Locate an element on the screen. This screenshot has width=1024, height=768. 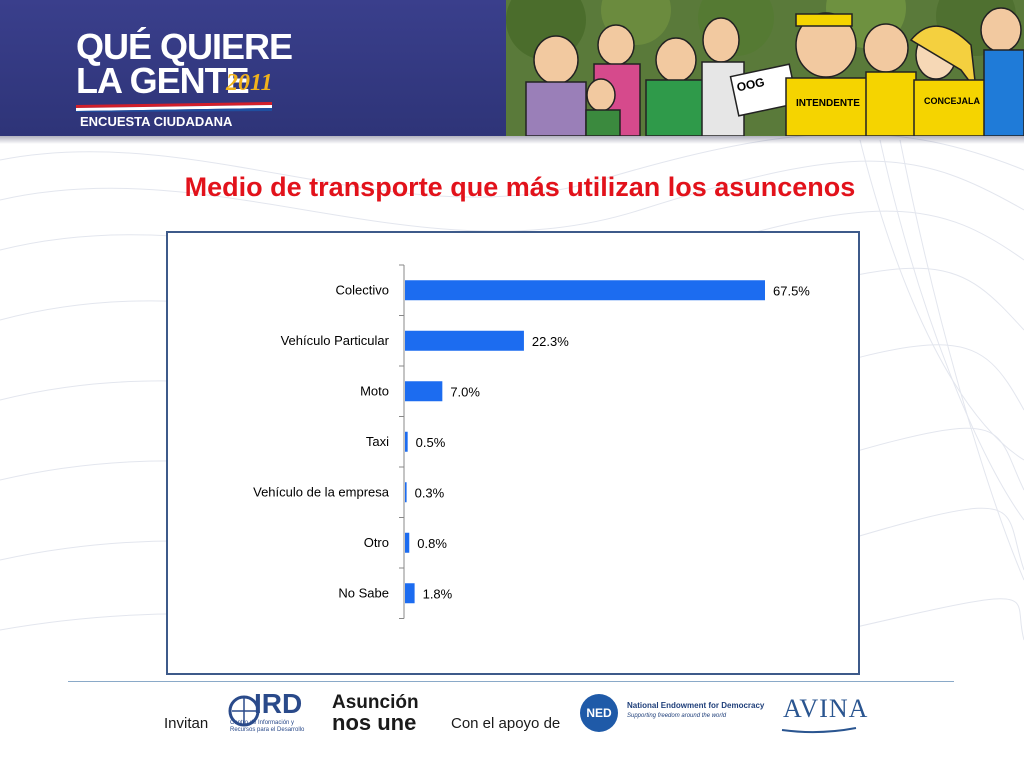
avina-logo: AVINA is located at coordinates (826, 708).